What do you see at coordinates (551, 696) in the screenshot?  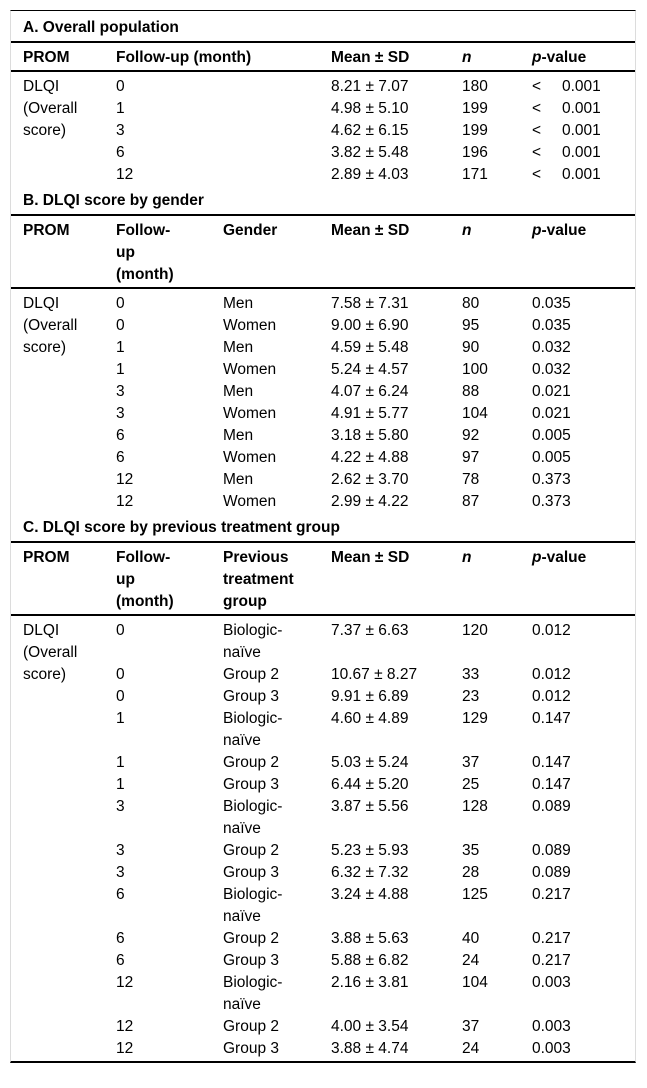 I see `p-value-cell: 0.012` at bounding box center [551, 696].